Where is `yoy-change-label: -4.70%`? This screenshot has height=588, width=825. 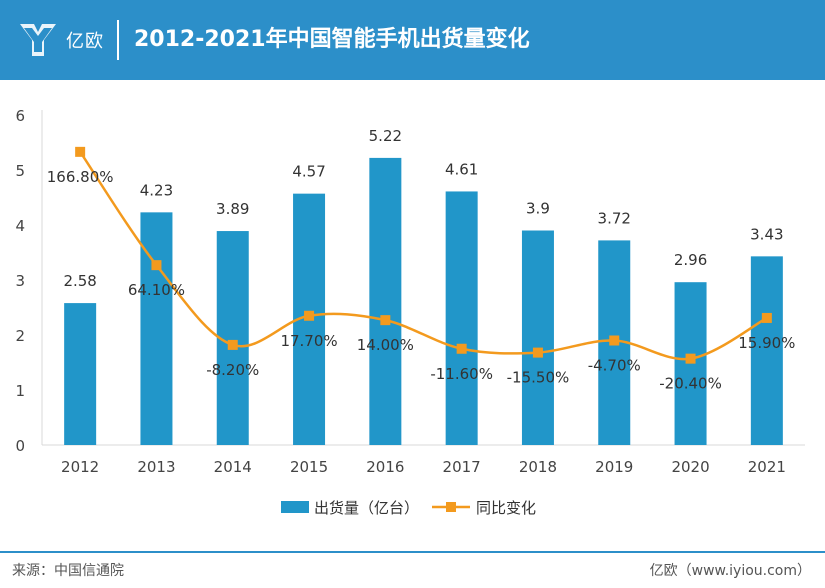 yoy-change-label: -4.70% is located at coordinates (614, 366).